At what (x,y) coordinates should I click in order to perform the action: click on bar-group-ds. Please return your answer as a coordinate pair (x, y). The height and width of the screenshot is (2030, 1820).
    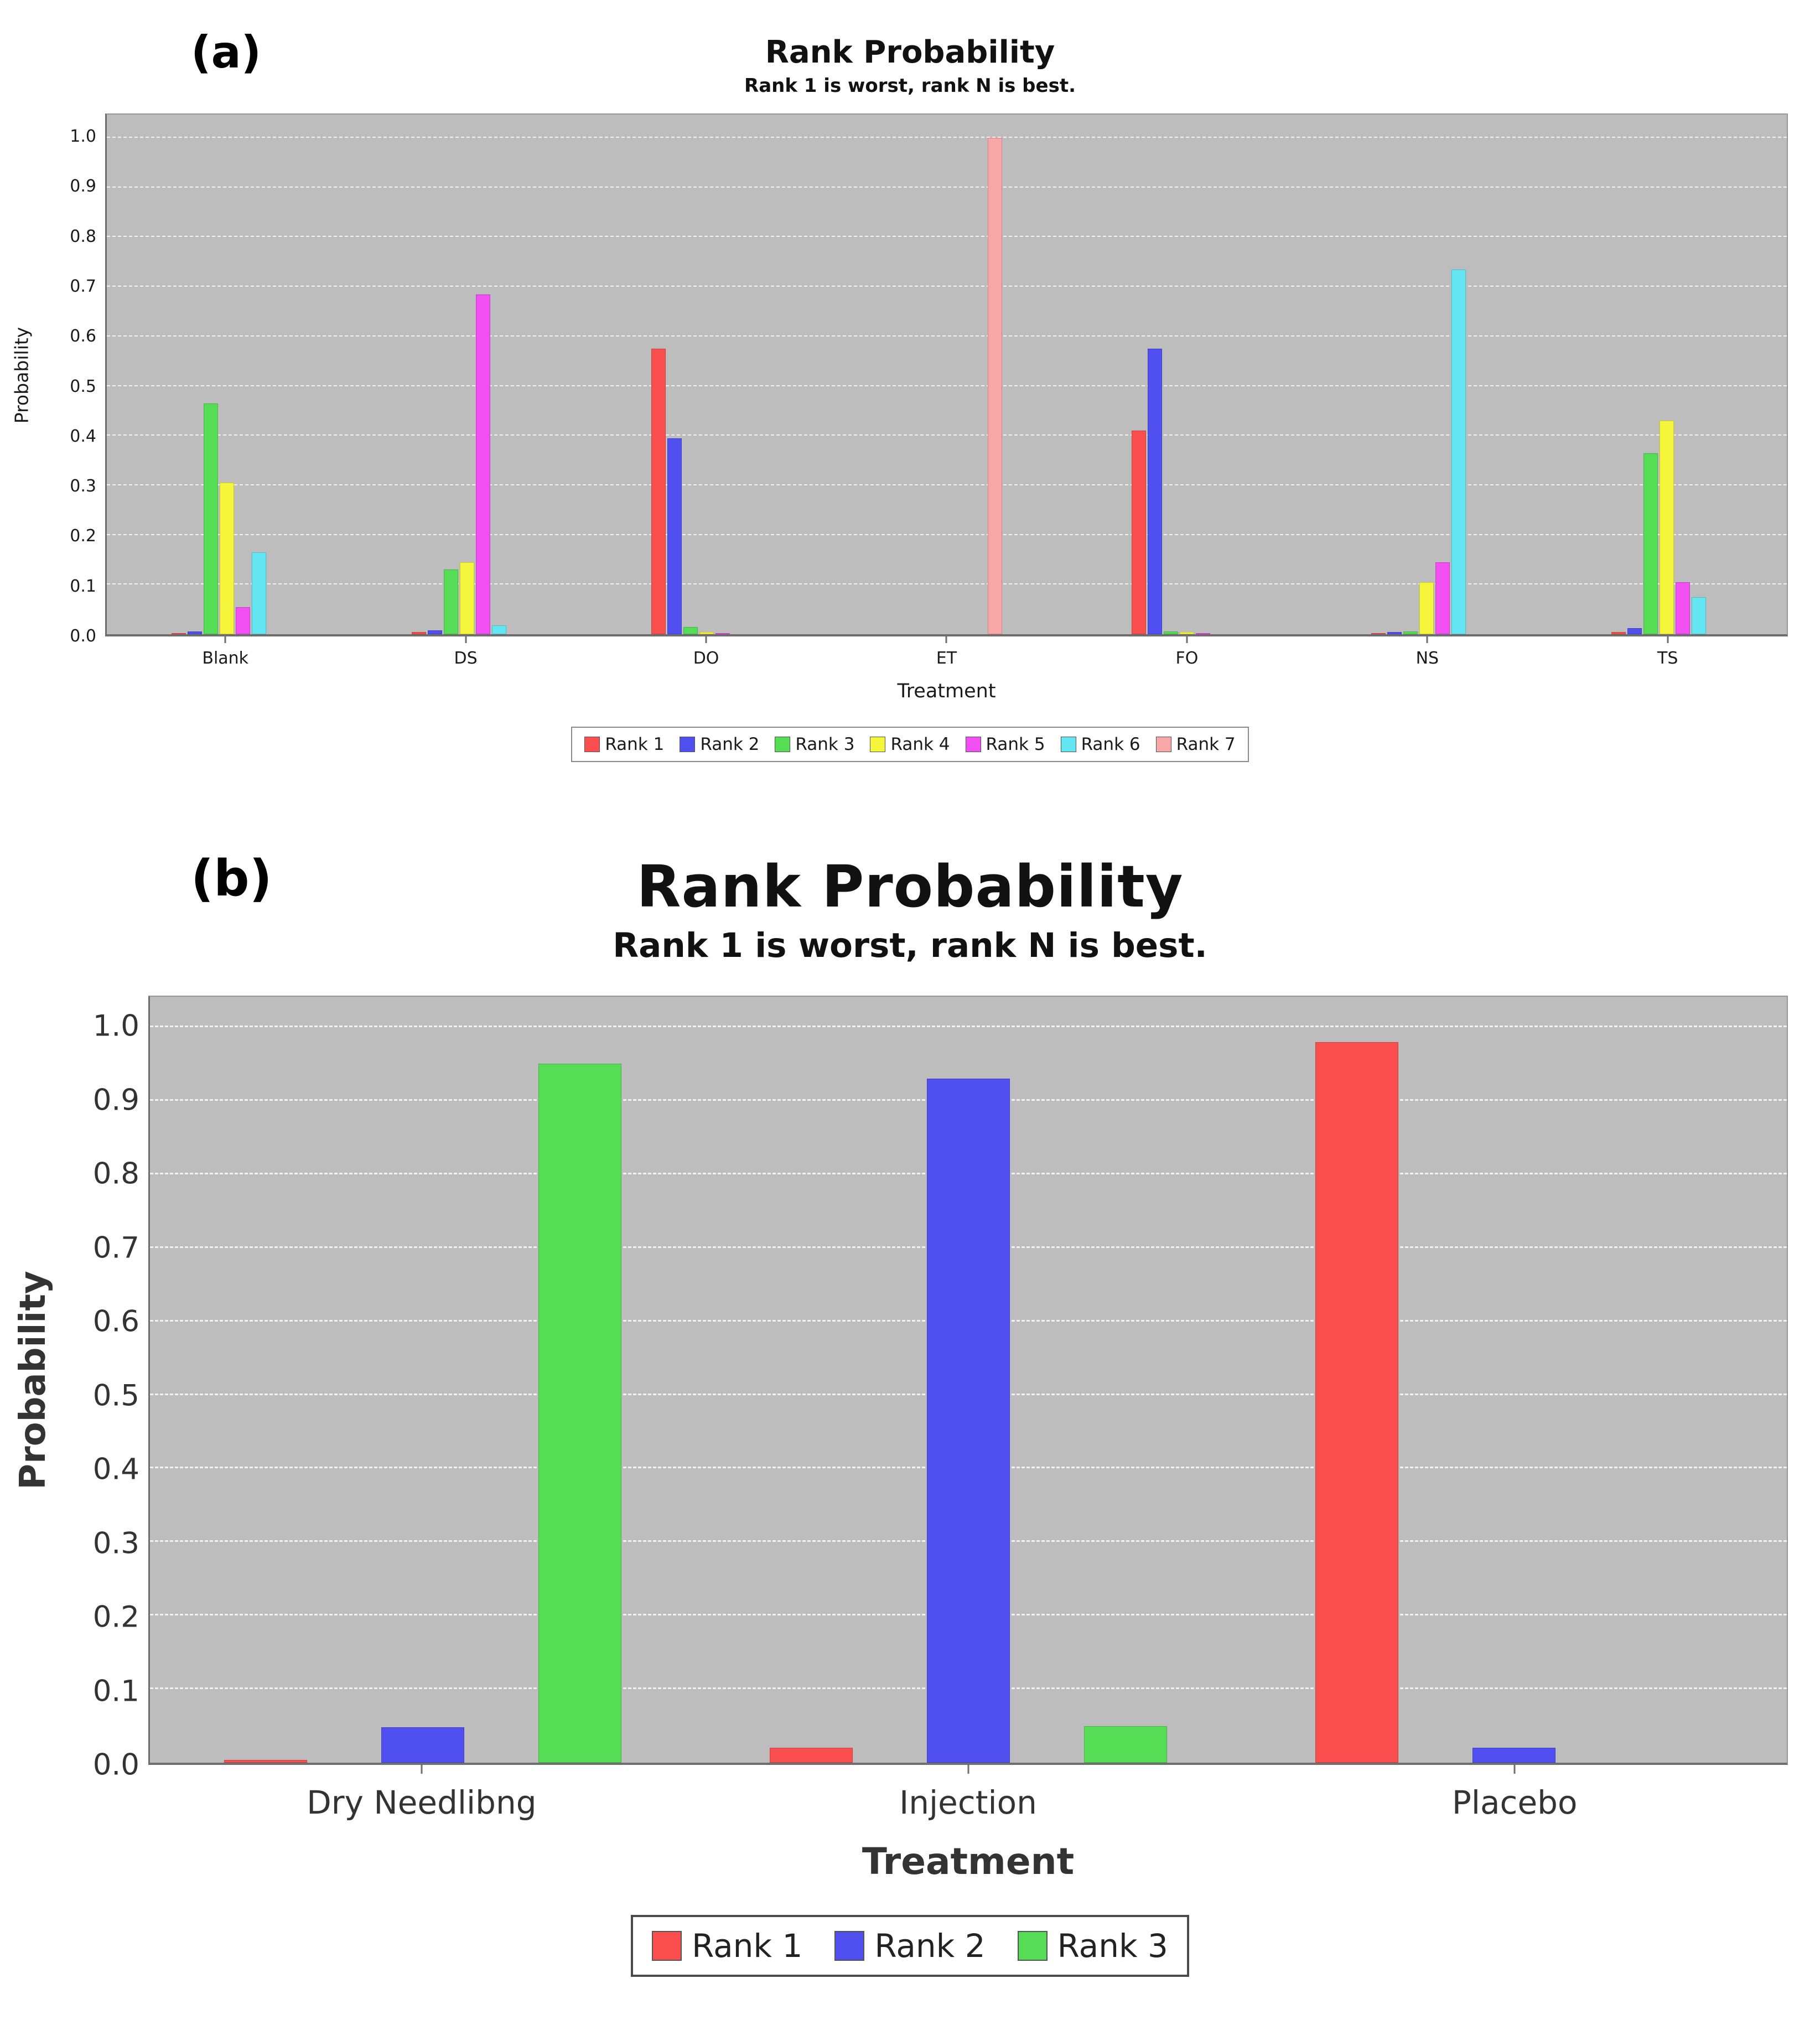
    Looking at the image, I should click on (467, 386).